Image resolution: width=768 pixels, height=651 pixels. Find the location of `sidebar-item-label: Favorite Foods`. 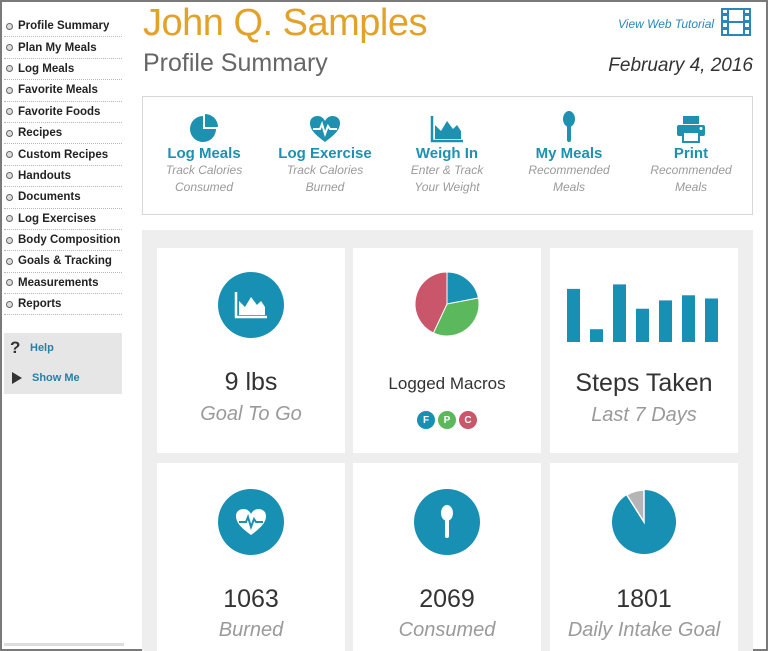

sidebar-item-label: Favorite Foods is located at coordinates (59, 111).